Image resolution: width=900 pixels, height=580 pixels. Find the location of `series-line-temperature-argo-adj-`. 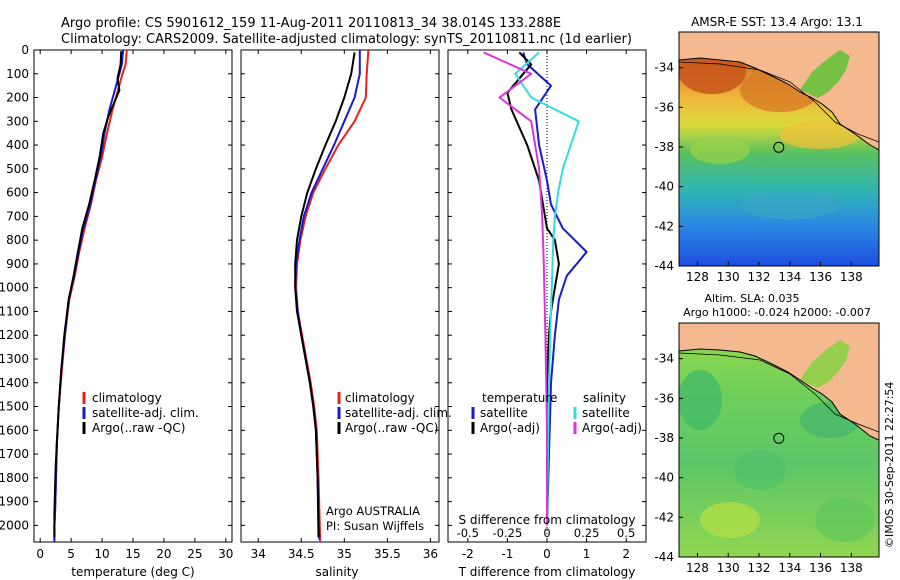

series-line-temperature-argo-adj- is located at coordinates (533, 288).